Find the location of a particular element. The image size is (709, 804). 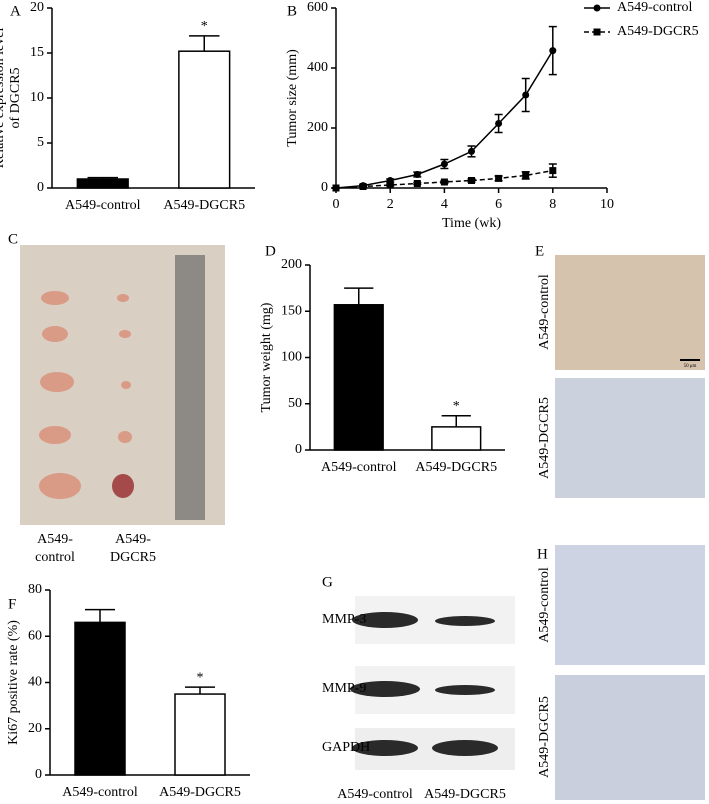

y-tick-label: 100 is located at coordinates (291, 357).